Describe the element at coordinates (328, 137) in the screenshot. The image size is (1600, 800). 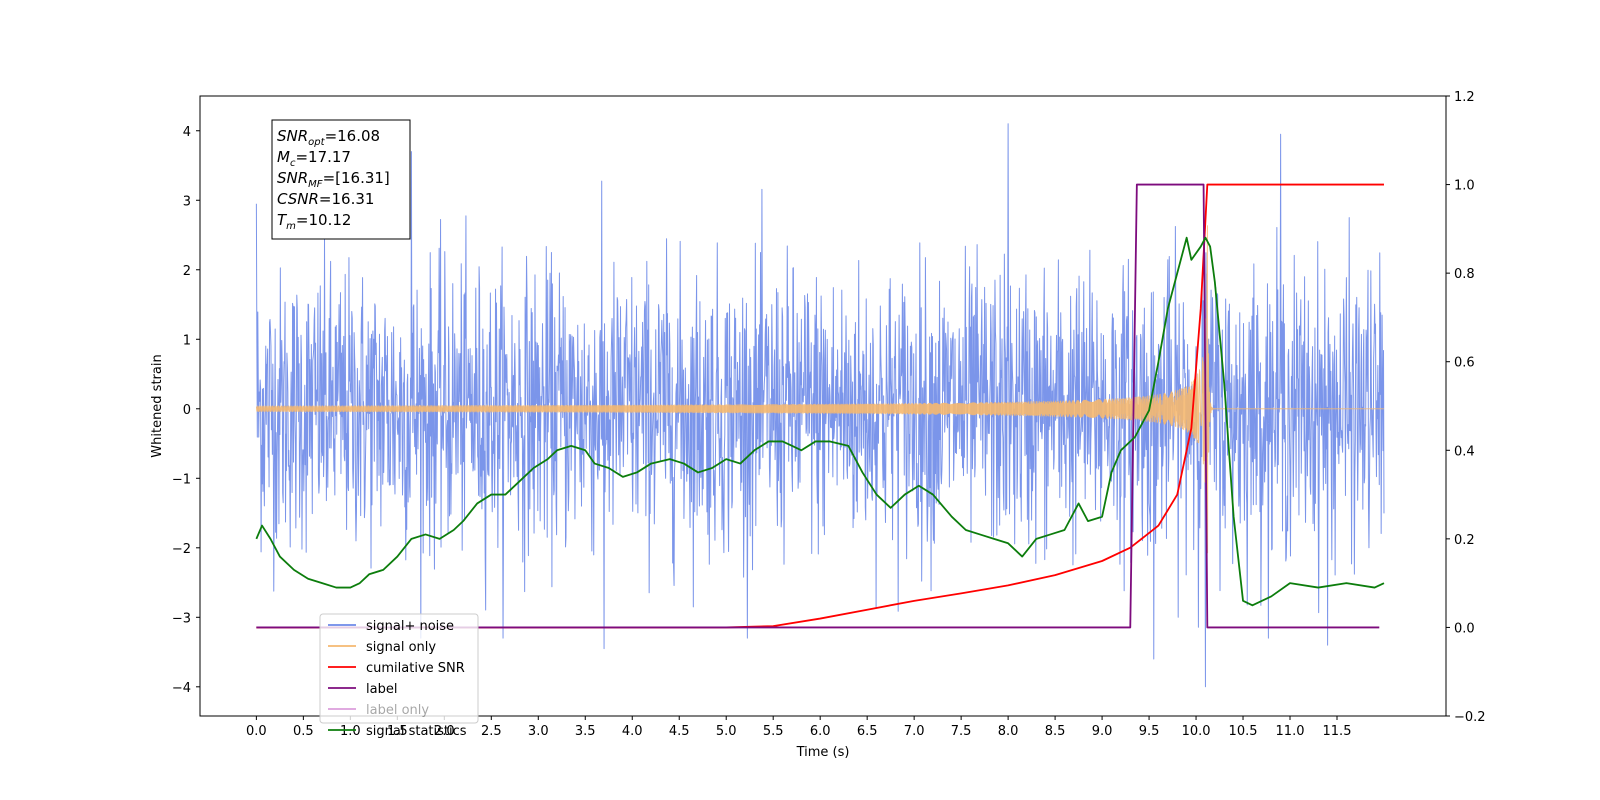
I see `info-line: SNRopt=16.08` at that location.